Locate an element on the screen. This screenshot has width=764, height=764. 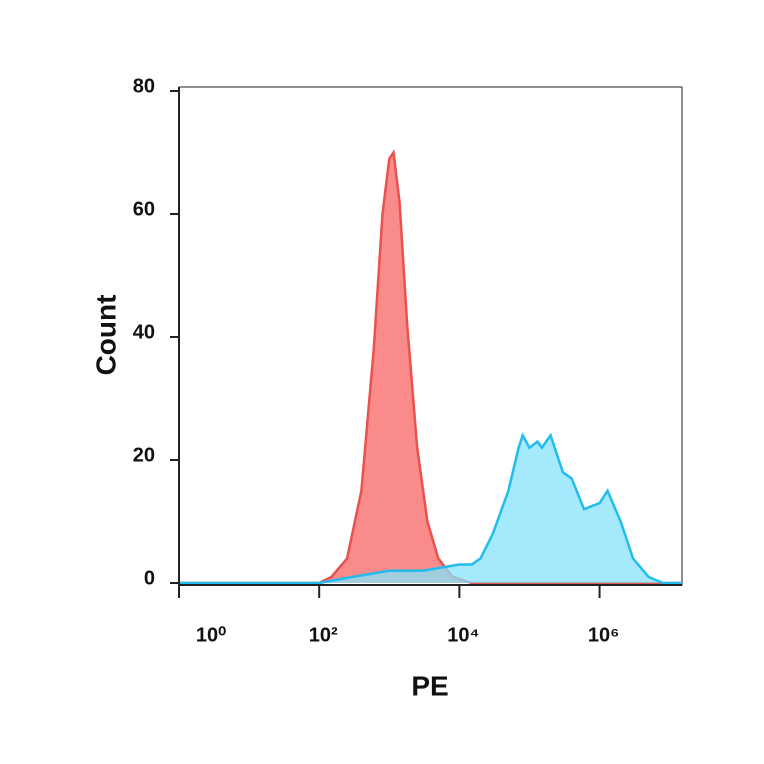
y-axis-label: Count is located at coordinates (105, 335).